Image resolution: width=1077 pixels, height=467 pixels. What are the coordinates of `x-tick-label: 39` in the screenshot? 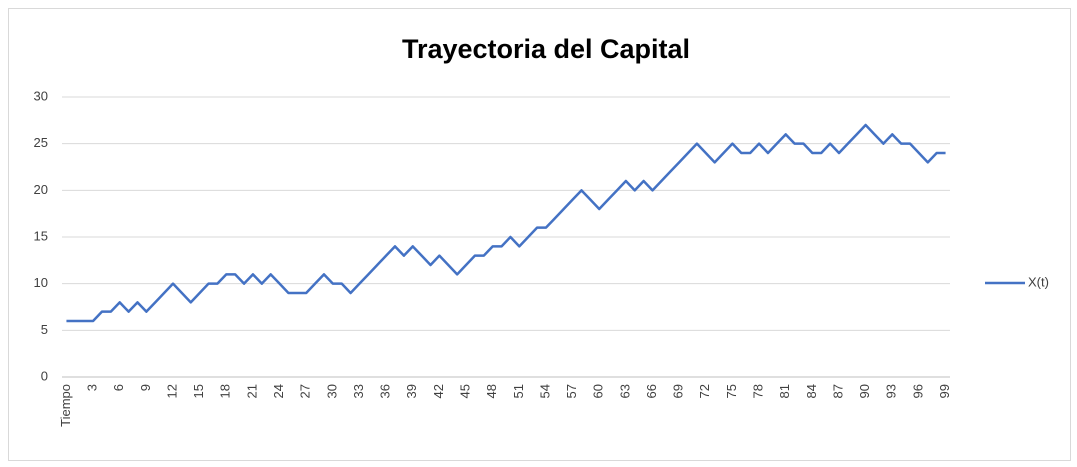 It's located at (411, 391).